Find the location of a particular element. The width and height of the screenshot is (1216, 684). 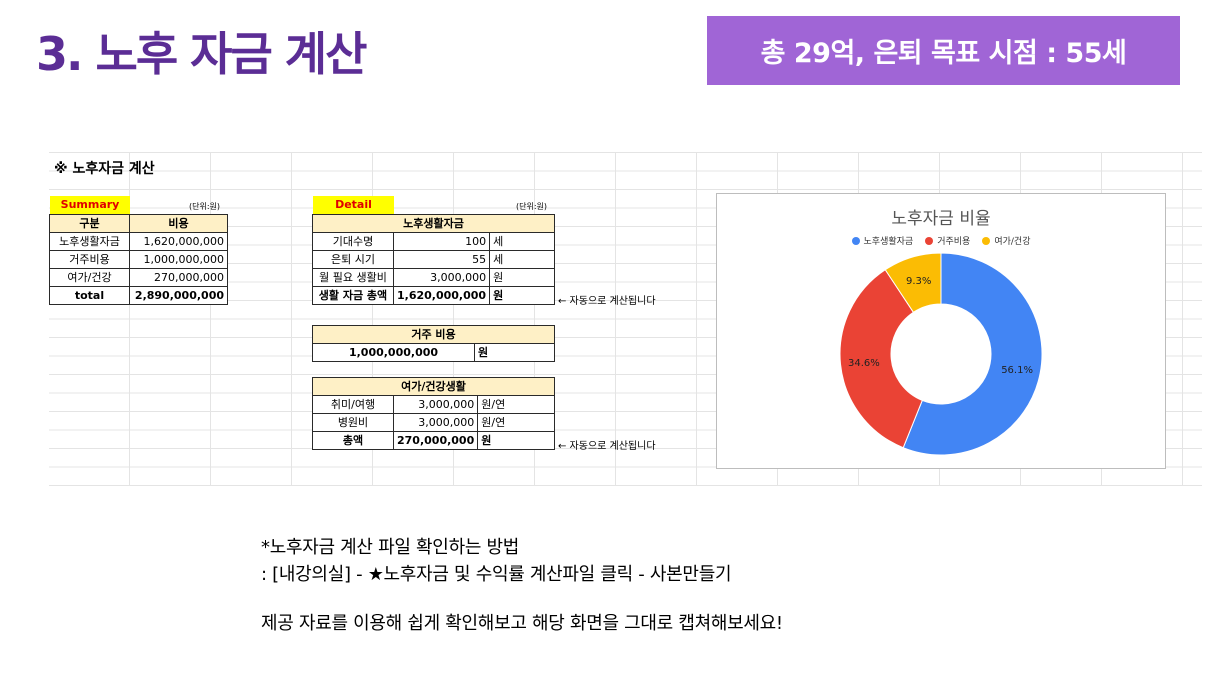

summary-label: 거주비용 is located at coordinates (89, 259).